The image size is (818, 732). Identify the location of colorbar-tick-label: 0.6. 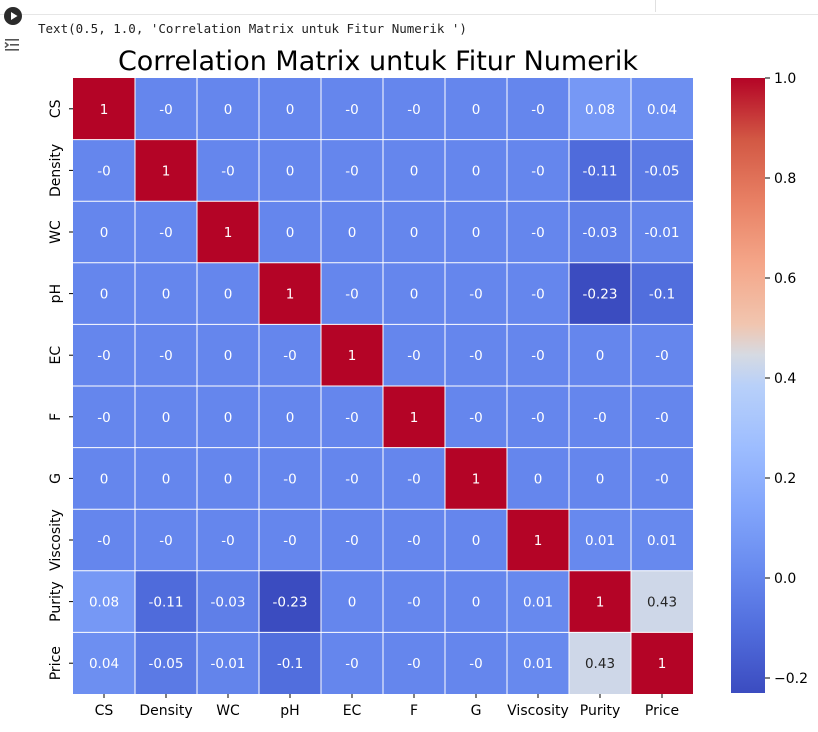
(785, 279).